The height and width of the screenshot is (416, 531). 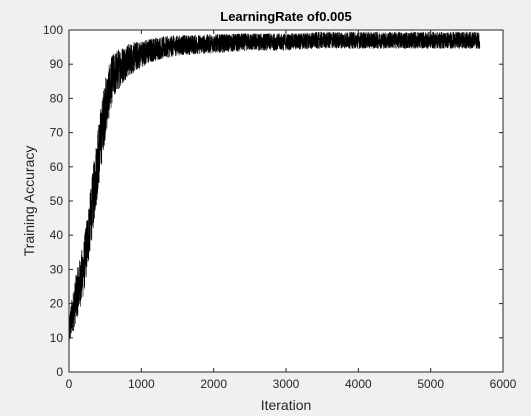 What do you see at coordinates (57, 338) in the screenshot?
I see `y-tick-label: 10` at bounding box center [57, 338].